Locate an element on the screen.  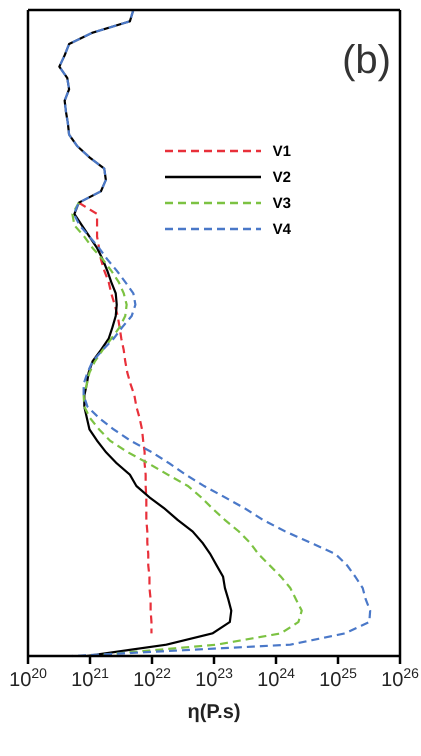
text: V4 is located at coordinates (281, 229).